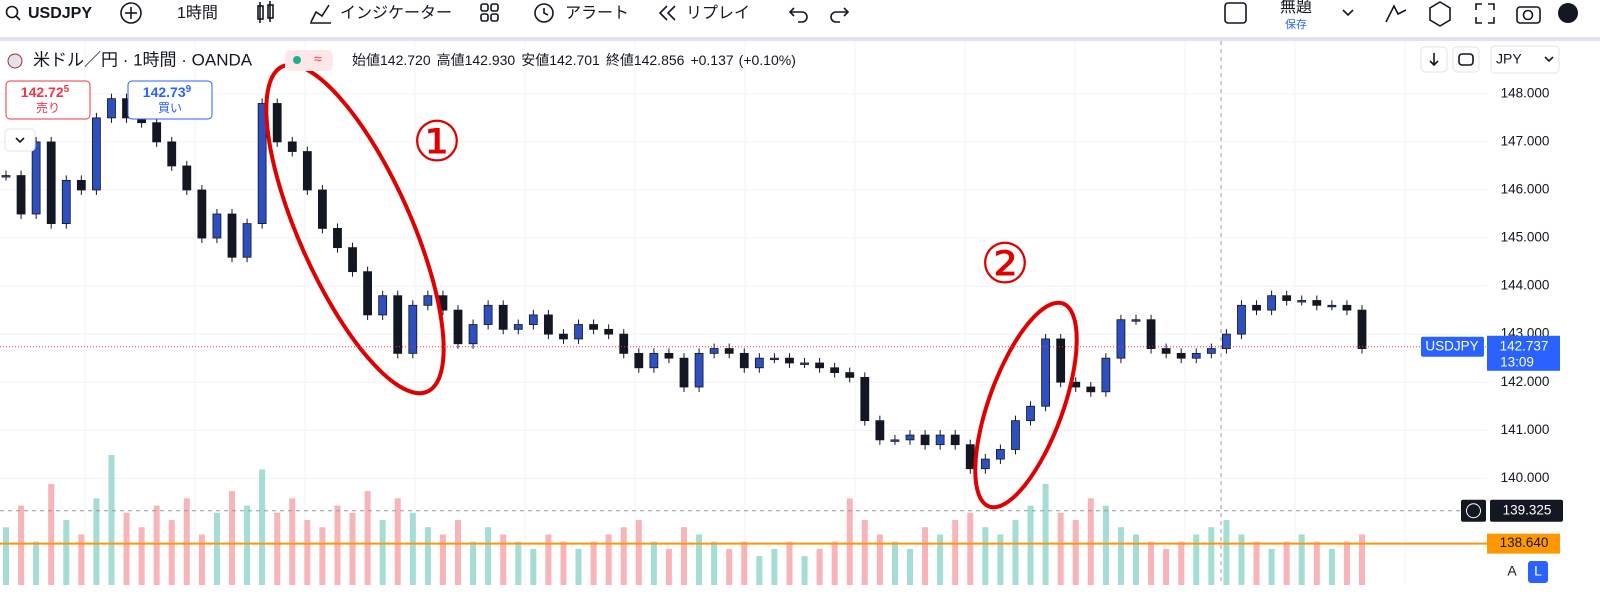 The height and width of the screenshot is (597, 1600). Describe the element at coordinates (1452, 346) in the screenshot. I see `price-symbol-bg` at that location.